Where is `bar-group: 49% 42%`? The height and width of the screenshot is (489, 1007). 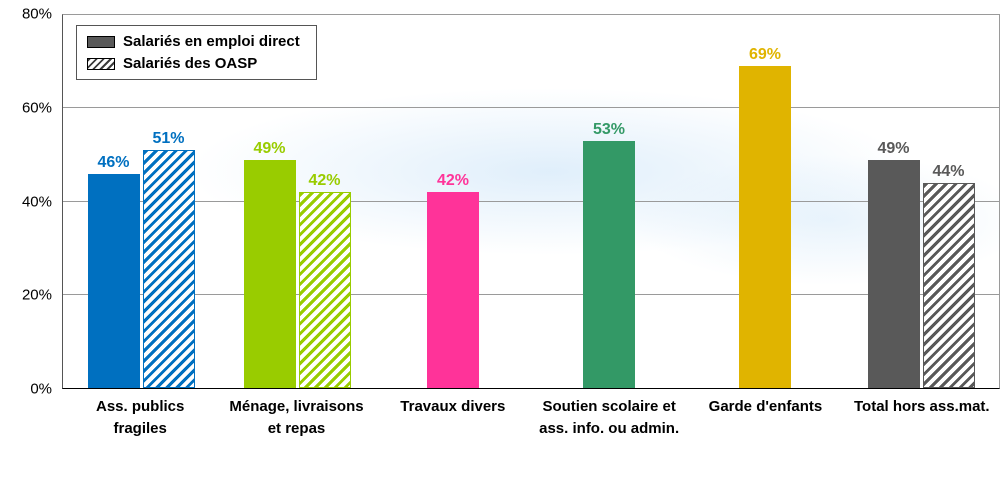
bar-group: 49% 42% is located at coordinates (297, 201).